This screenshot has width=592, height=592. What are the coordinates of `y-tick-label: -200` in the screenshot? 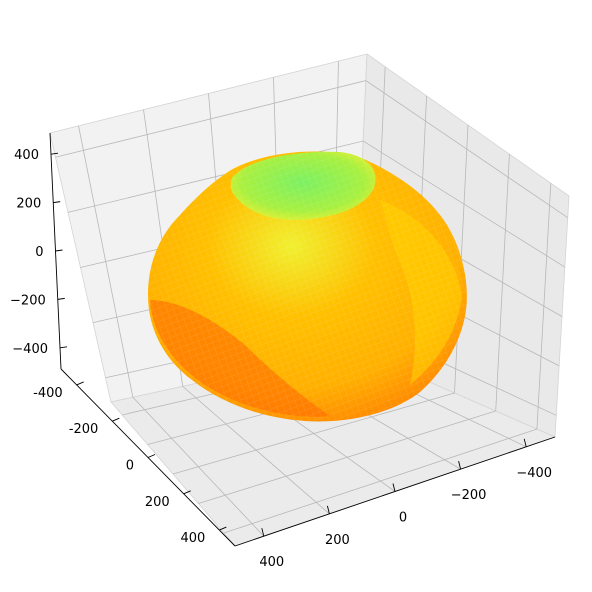 It's located at (84, 429).